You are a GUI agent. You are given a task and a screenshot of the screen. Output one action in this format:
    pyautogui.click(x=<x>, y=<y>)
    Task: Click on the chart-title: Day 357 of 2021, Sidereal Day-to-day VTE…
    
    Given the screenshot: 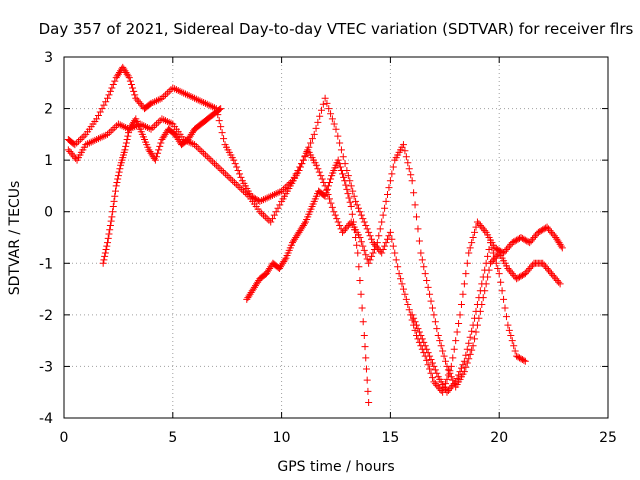 What is the action you would take?
    pyautogui.click(x=336, y=29)
    